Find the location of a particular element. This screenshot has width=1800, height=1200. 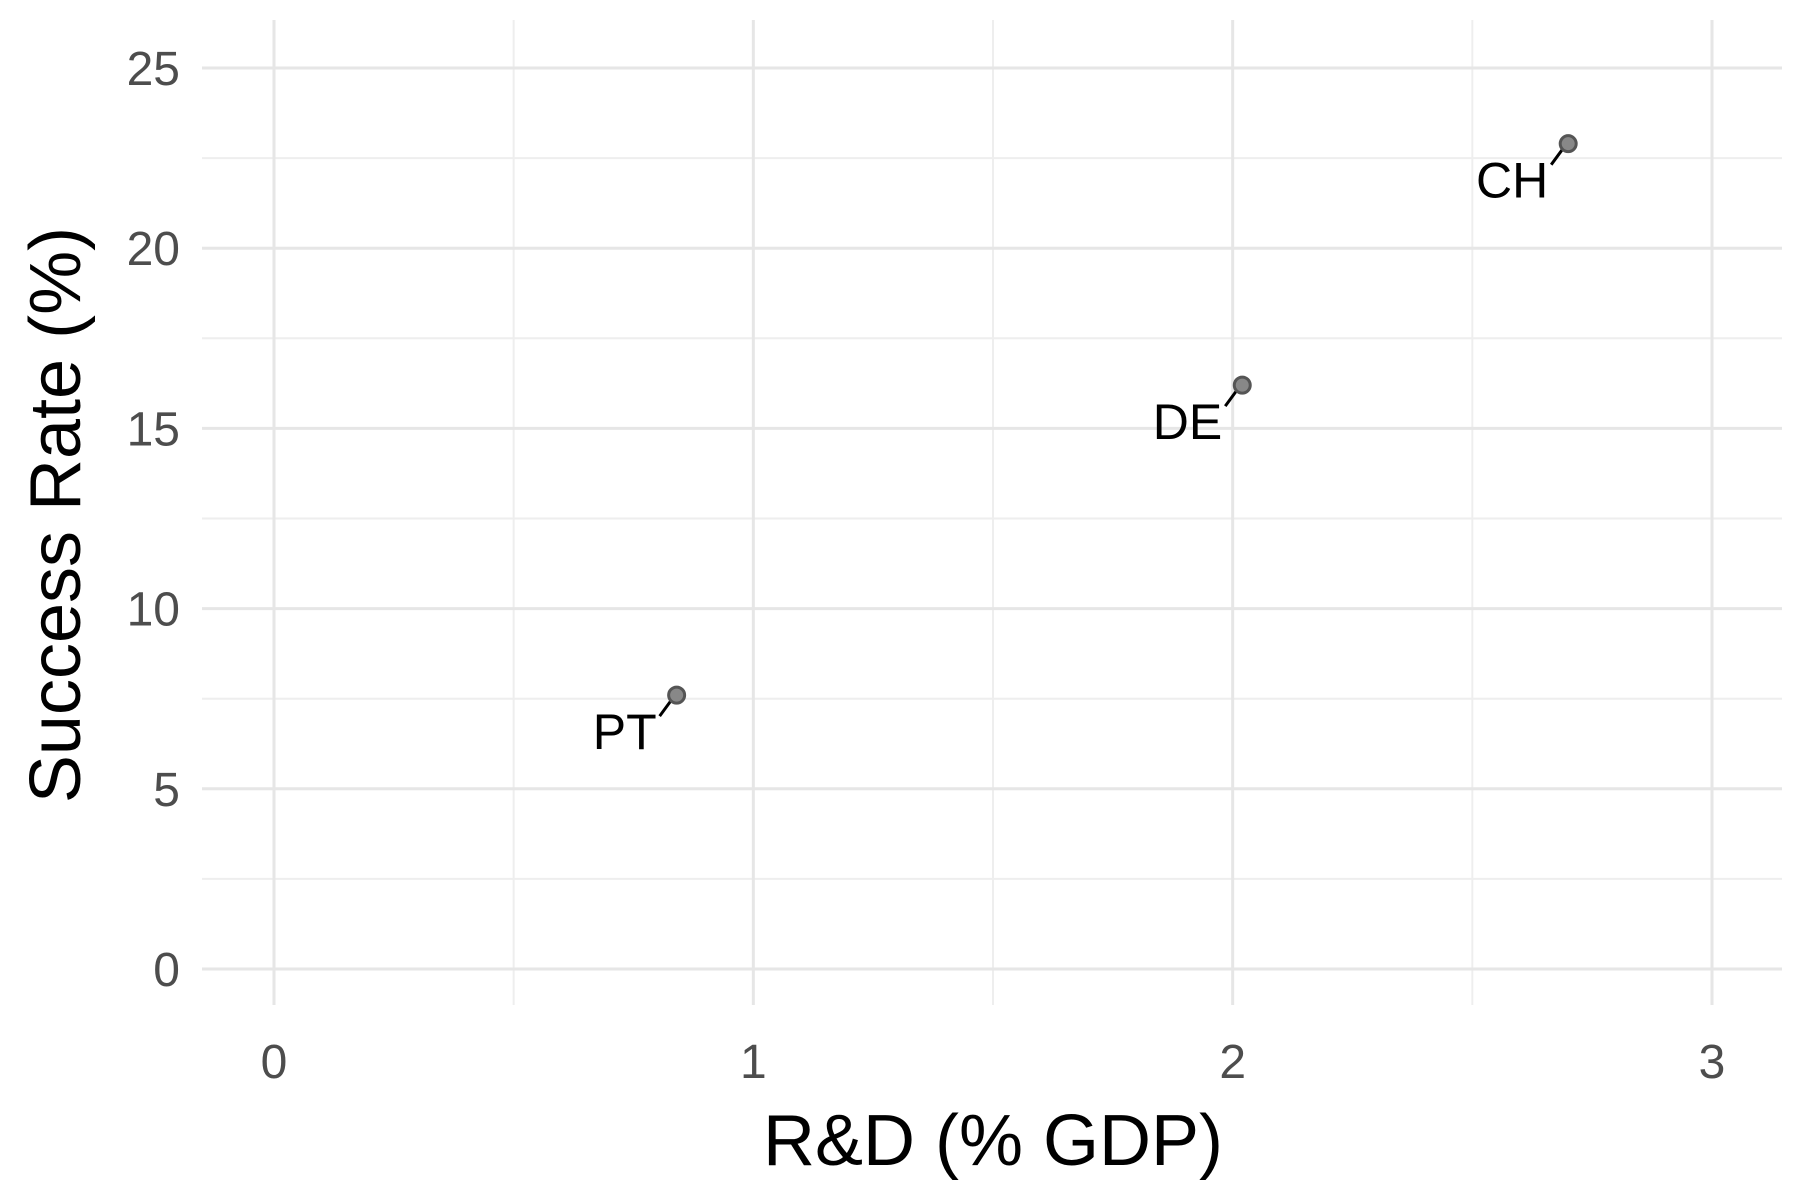

point-label: CH is located at coordinates (1512, 181).